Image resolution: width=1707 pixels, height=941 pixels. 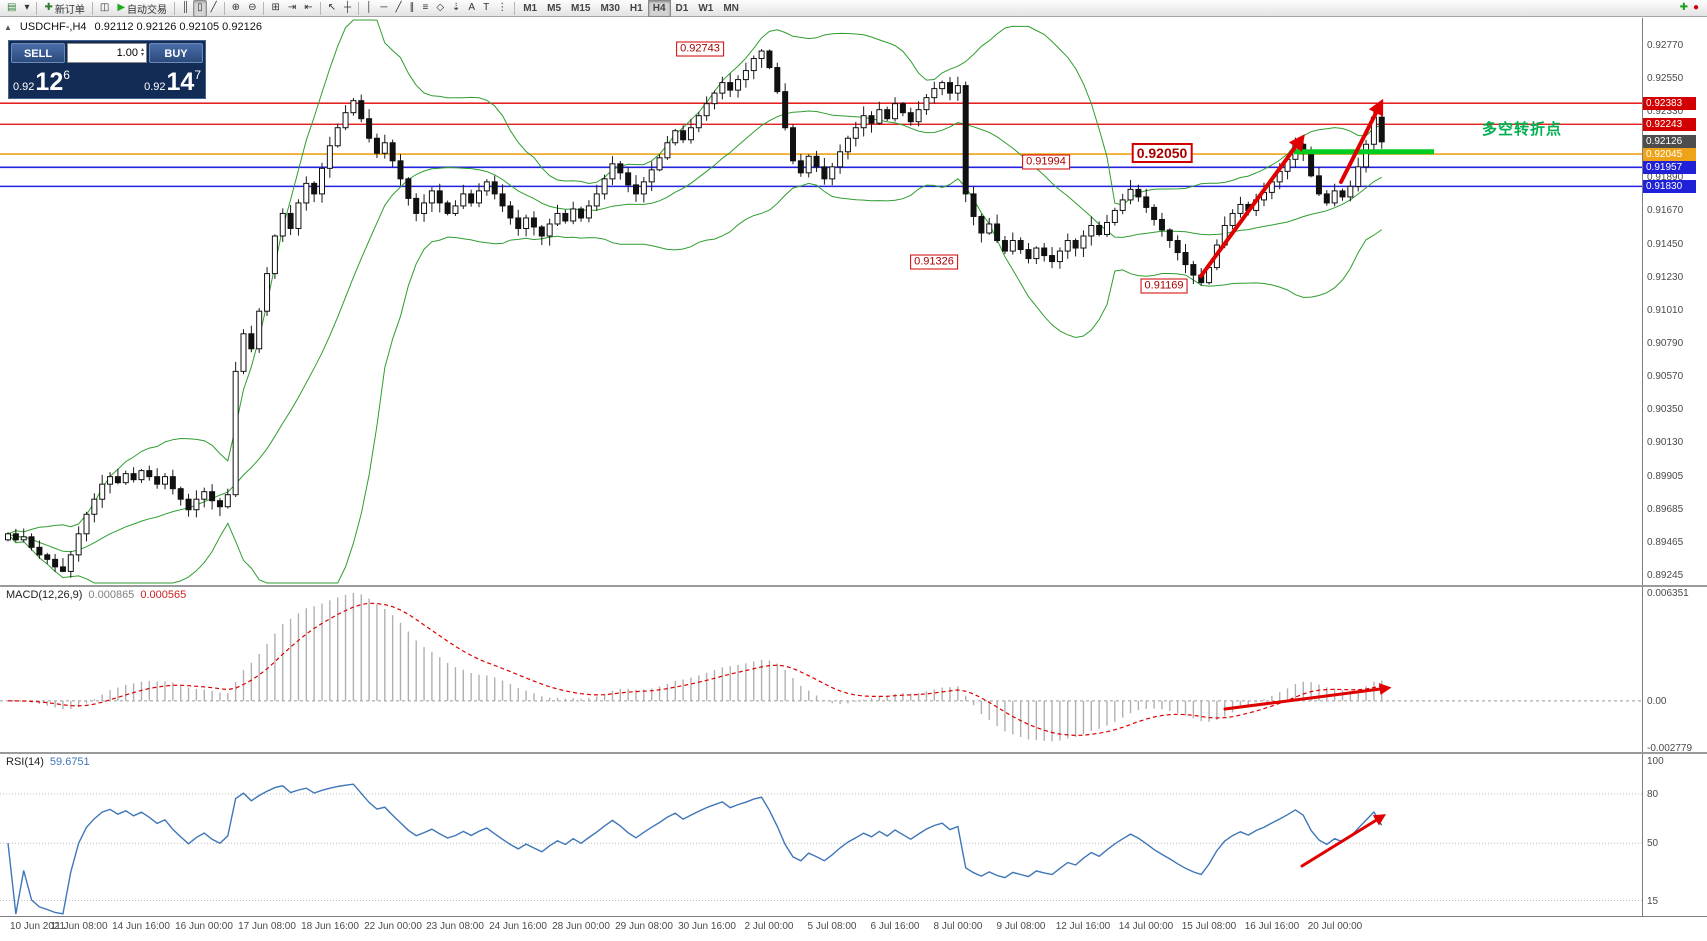 What do you see at coordinates (1669, 141) in the screenshot?
I see `price-tag: 0.92126` at bounding box center [1669, 141].